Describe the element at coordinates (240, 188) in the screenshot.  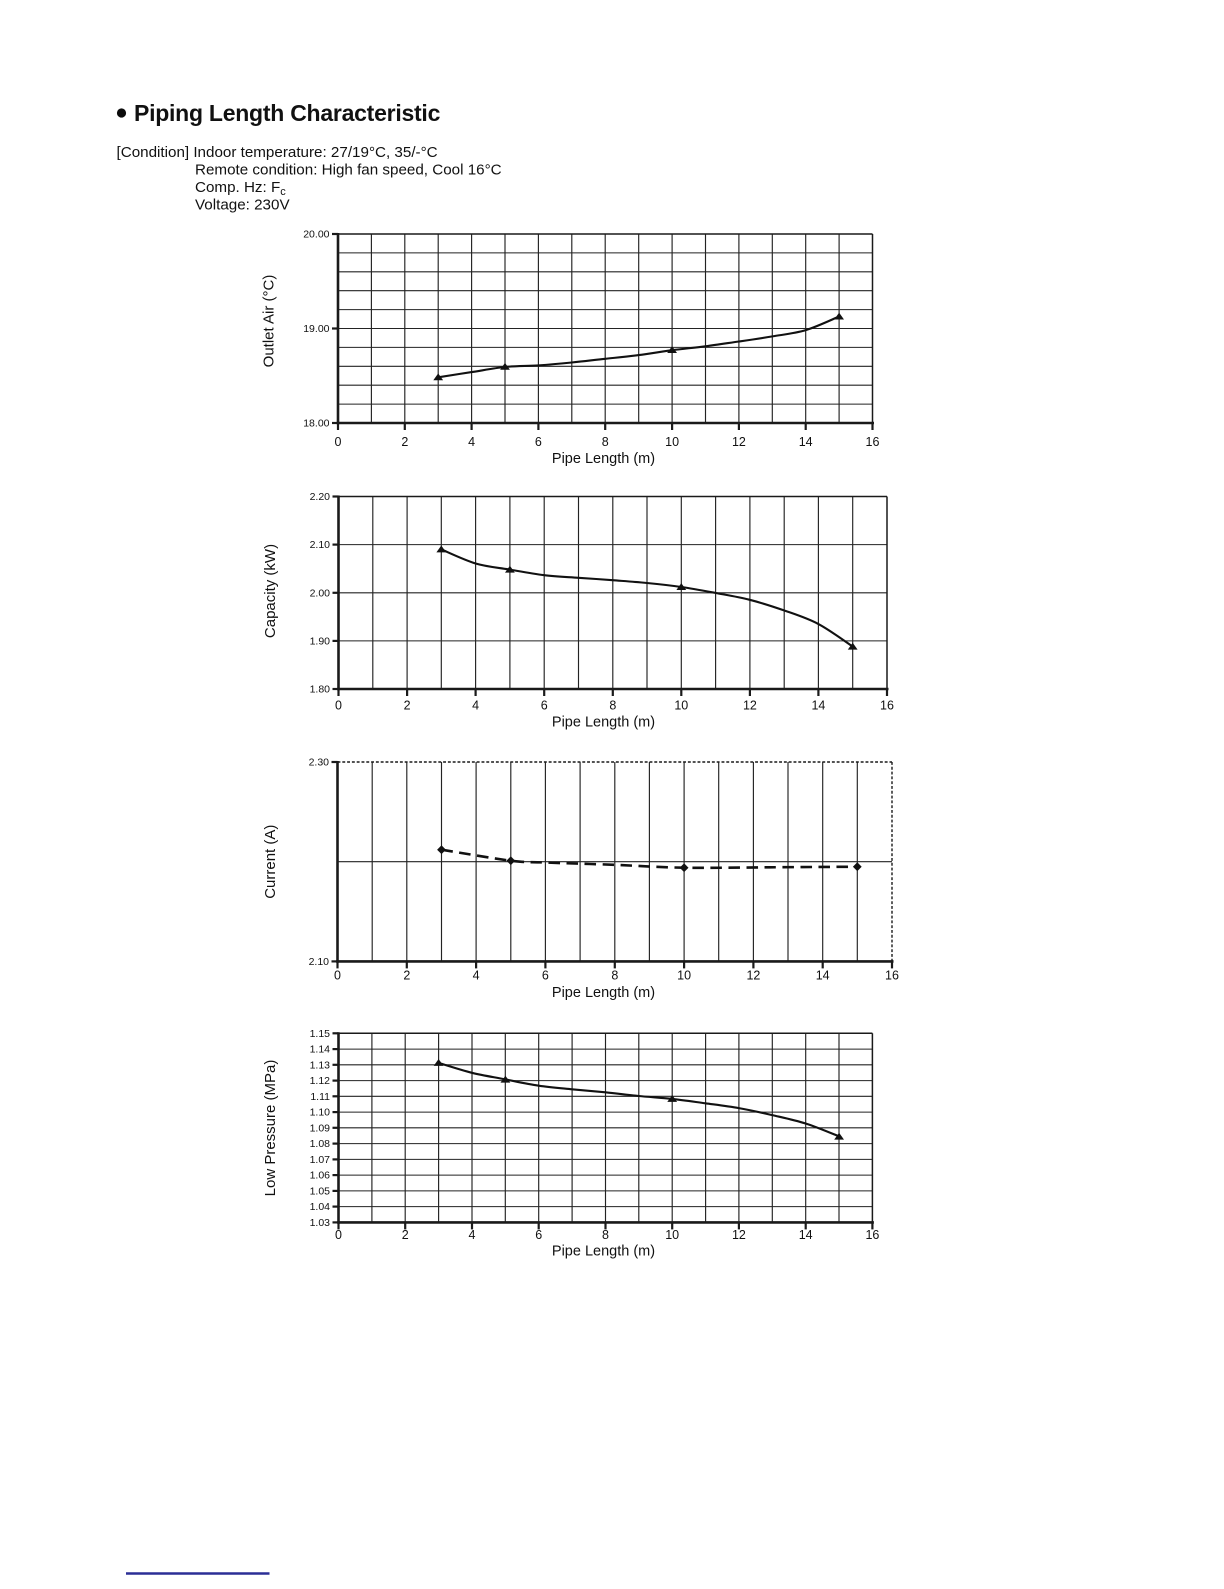
I see `svg-text: Comp. Hz: Fc` at that location.